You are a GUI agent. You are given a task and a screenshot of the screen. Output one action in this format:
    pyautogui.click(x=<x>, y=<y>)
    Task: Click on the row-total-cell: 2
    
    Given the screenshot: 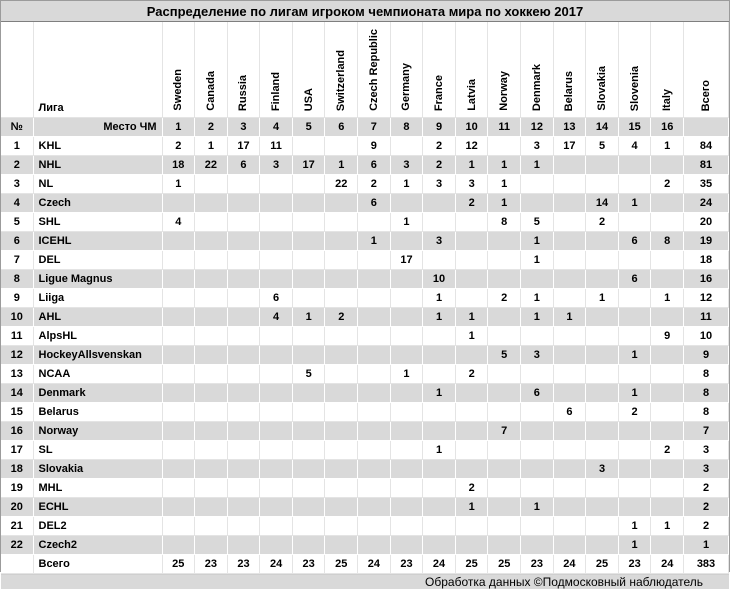 What is the action you would take?
    pyautogui.click(x=706, y=507)
    